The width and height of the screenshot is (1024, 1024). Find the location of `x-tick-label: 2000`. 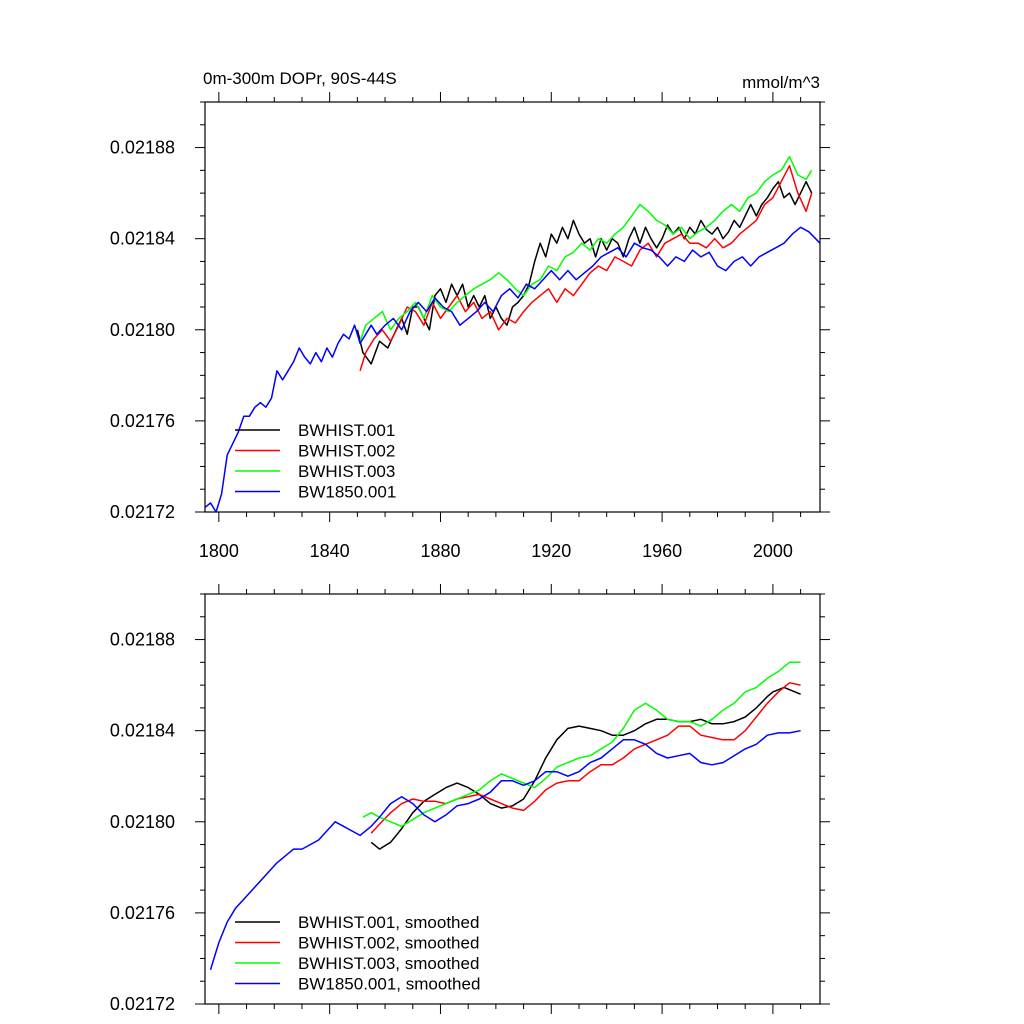

x-tick-label: 2000 is located at coordinates (773, 551).